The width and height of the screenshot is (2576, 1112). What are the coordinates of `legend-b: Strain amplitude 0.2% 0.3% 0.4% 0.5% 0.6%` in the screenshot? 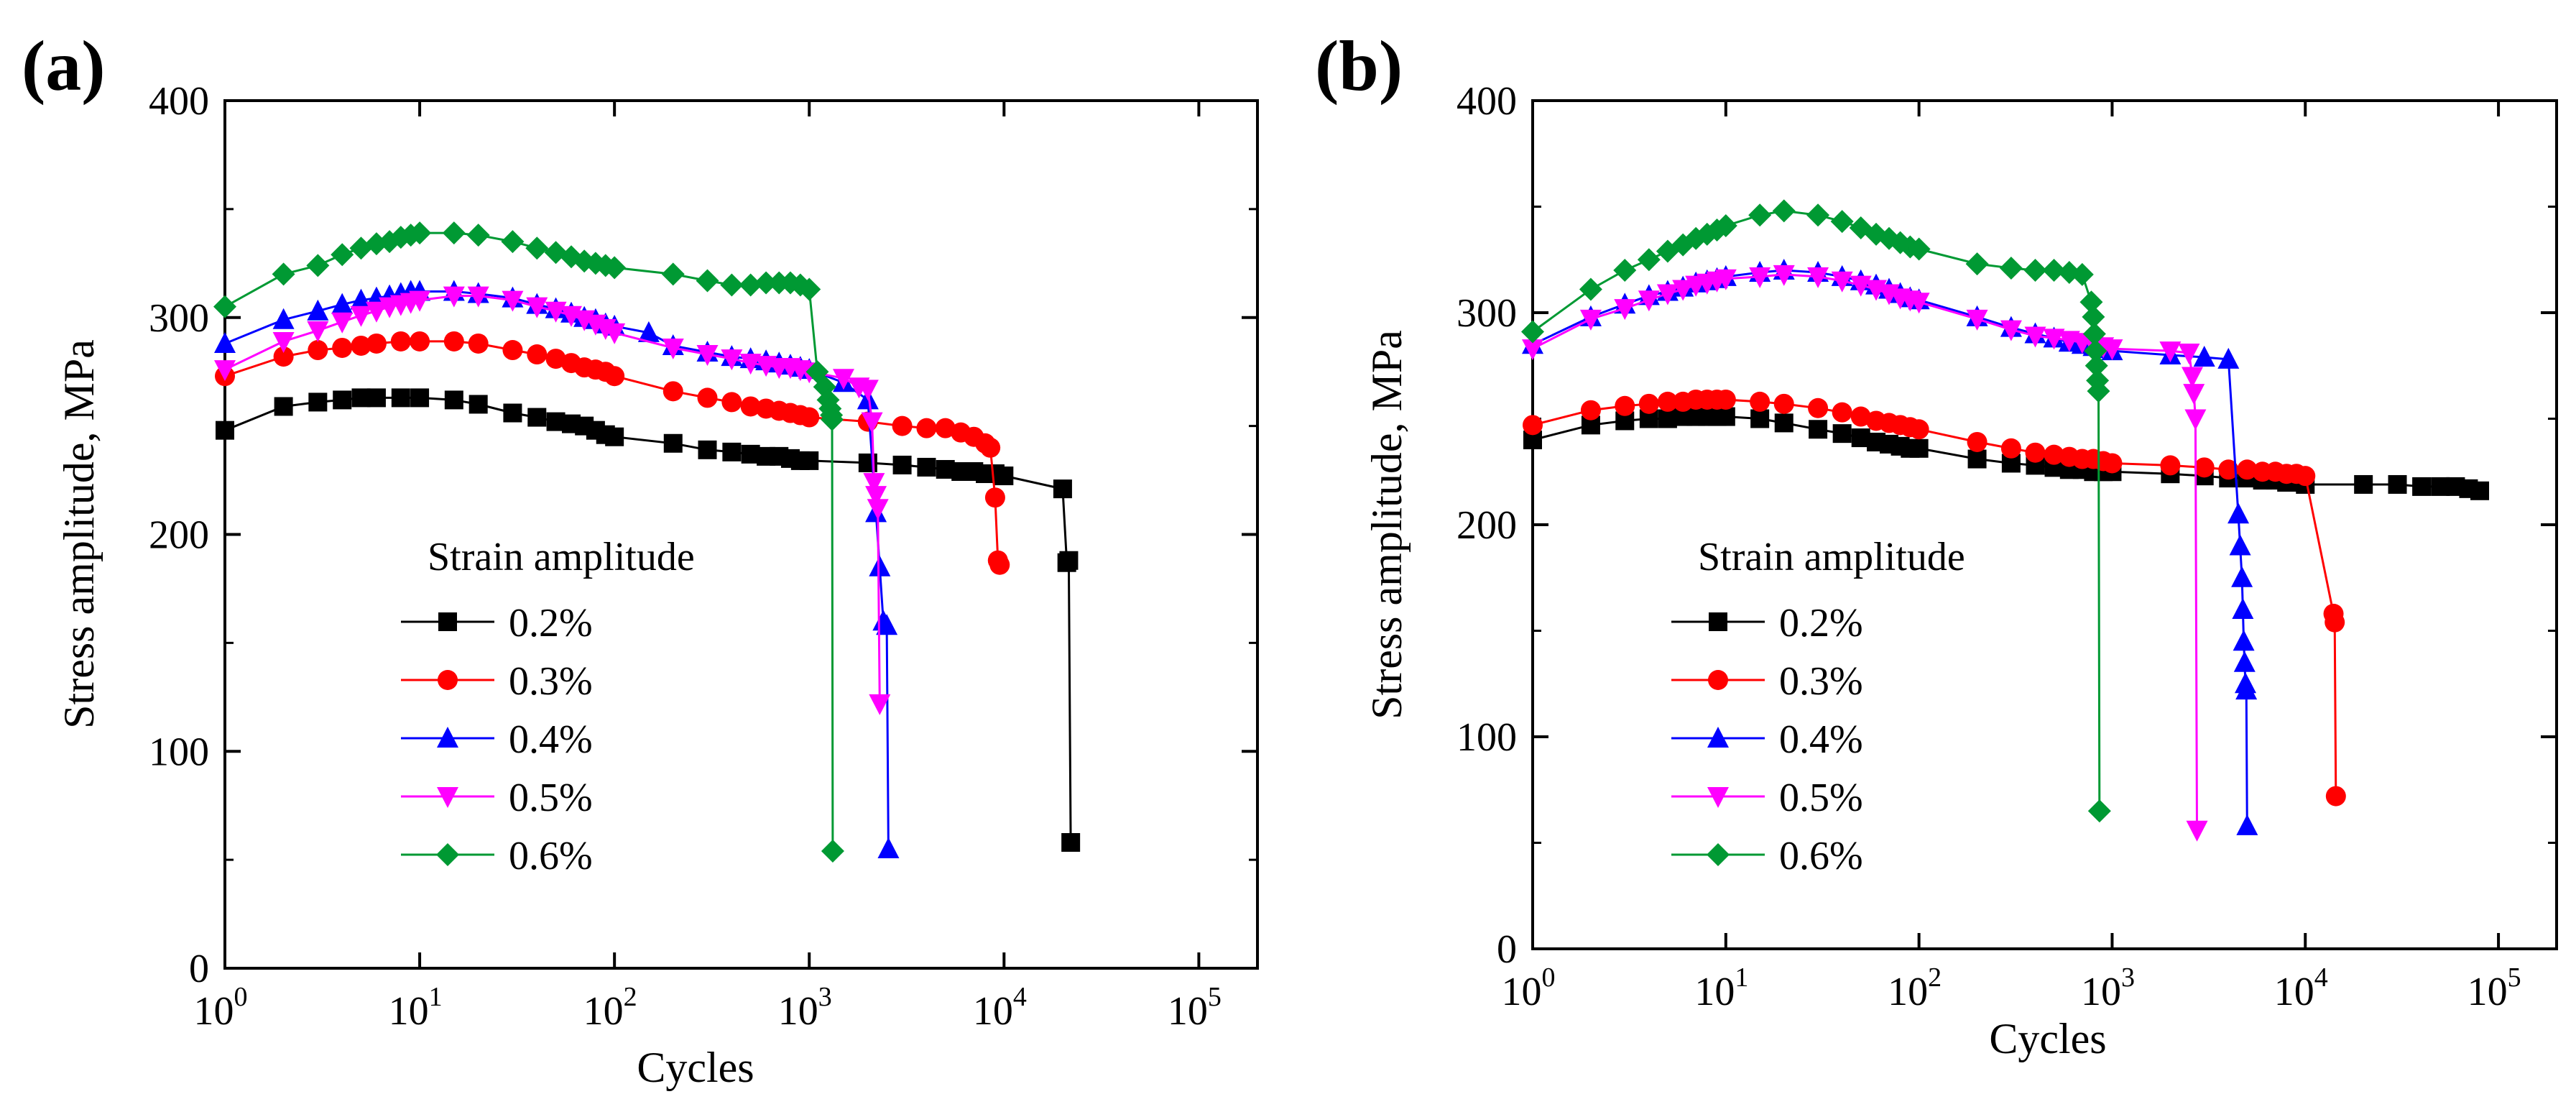 It's located at (1818, 706).